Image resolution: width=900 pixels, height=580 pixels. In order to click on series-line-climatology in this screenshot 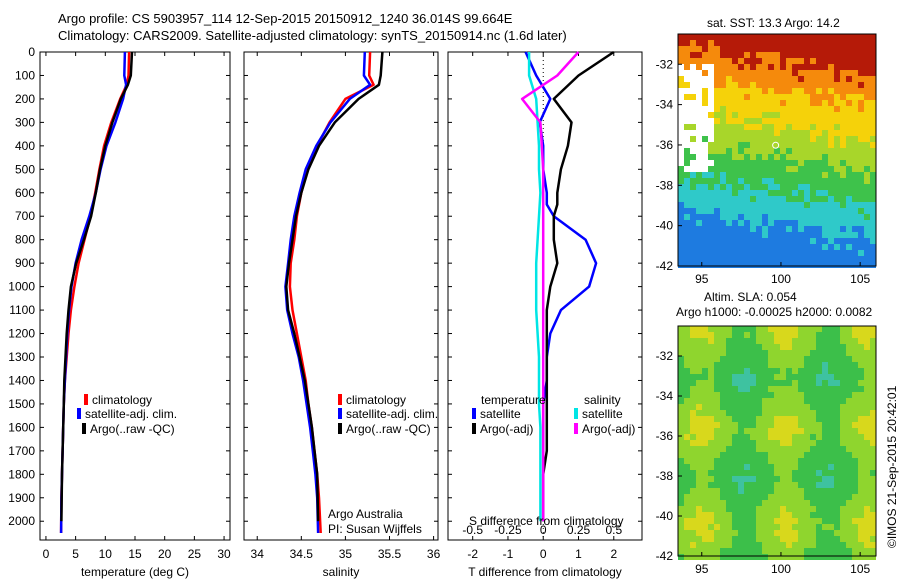, I will do `click(331, 292)`.